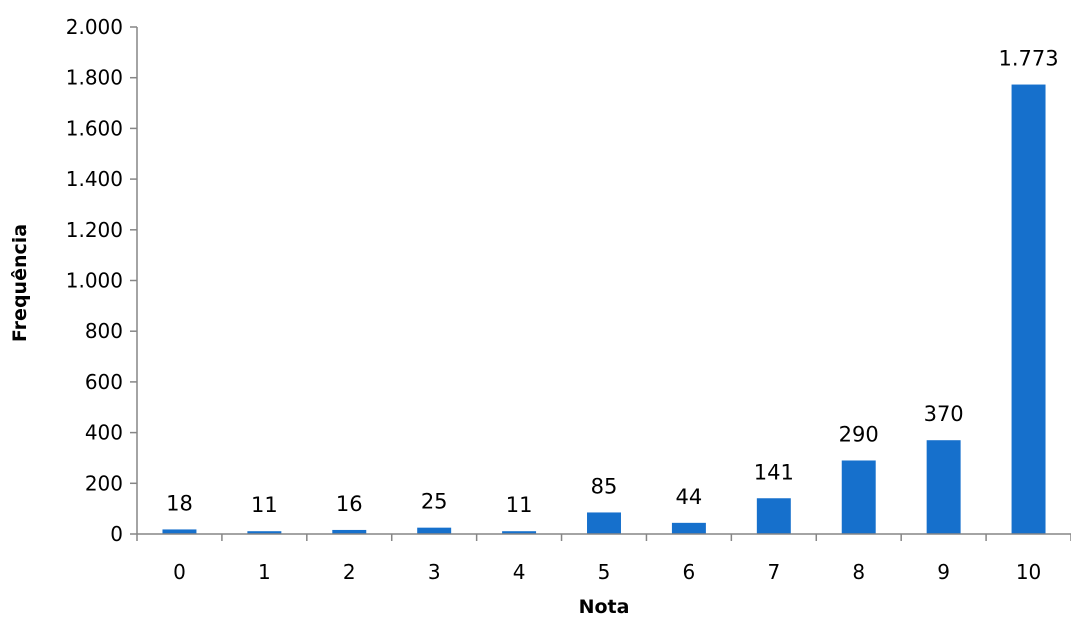 The height and width of the screenshot is (619, 1071). Describe the element at coordinates (94, 230) in the screenshot. I see `y-tick-label: 1.200` at that location.